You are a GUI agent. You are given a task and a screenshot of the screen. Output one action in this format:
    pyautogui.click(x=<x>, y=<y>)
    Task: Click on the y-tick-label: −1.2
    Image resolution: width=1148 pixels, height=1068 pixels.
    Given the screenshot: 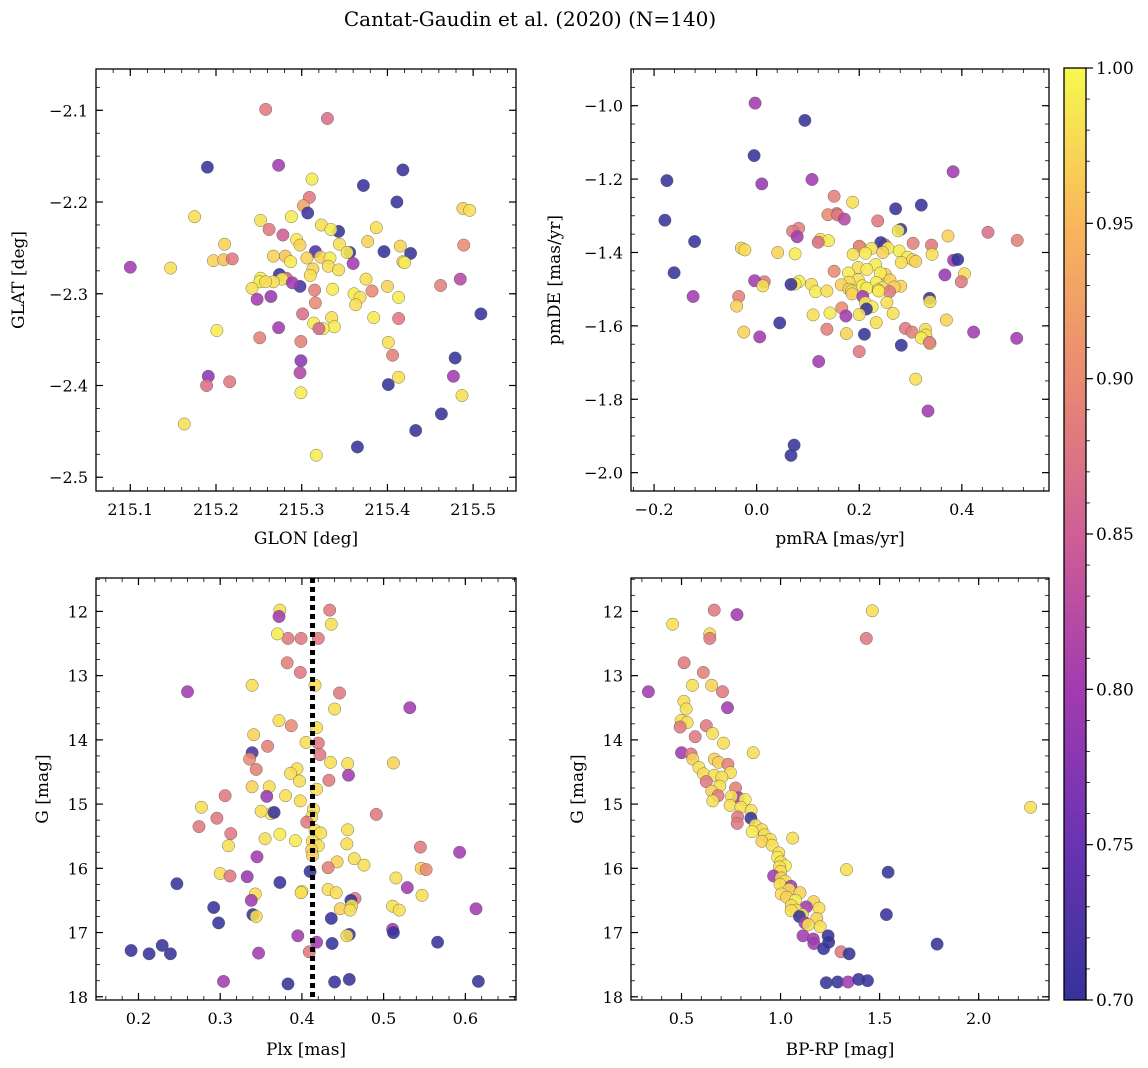 What is the action you would take?
    pyautogui.click(x=603, y=179)
    